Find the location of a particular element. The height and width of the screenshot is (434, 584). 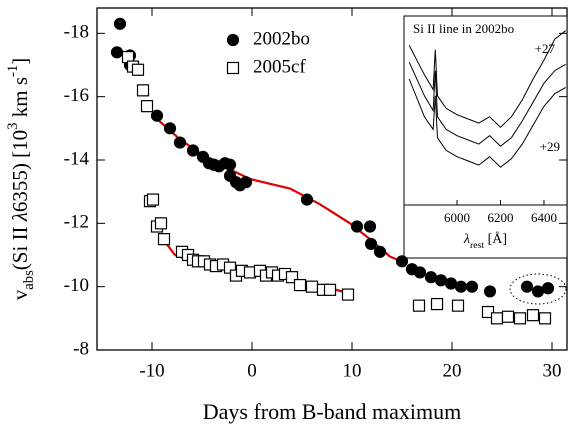

highlight-ellipse is located at coordinates (538, 289).